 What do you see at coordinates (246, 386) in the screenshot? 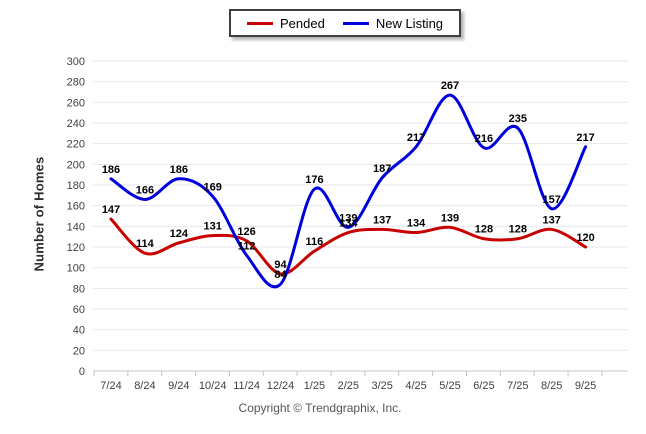
I see `x-tick-label: 11/24` at bounding box center [246, 386].